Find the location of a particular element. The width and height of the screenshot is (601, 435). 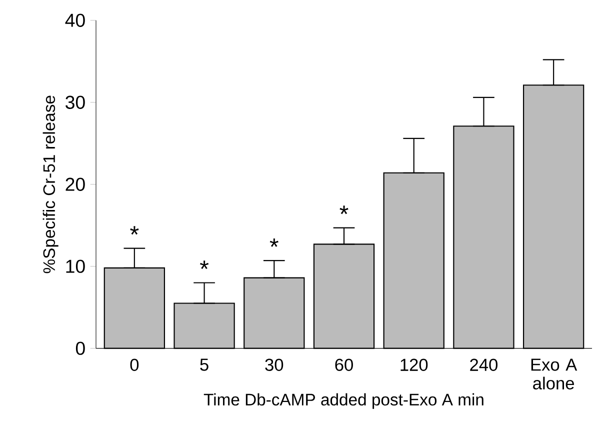

y-tick-label: 30 is located at coordinates (75, 102).